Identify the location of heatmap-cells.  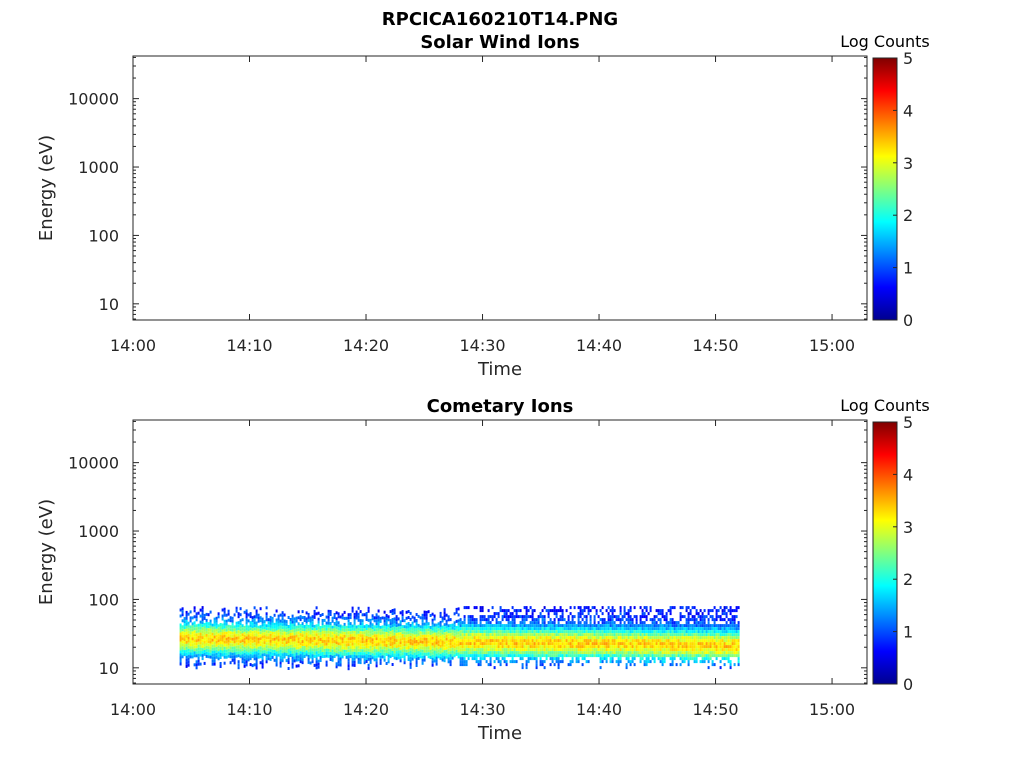
(459, 638).